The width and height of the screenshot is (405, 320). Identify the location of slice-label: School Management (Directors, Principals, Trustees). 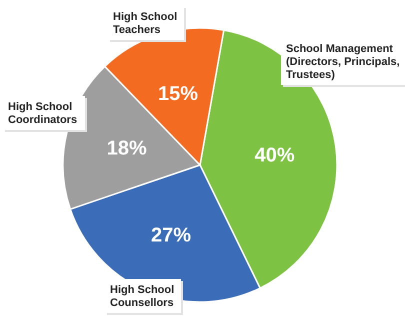
(343, 62).